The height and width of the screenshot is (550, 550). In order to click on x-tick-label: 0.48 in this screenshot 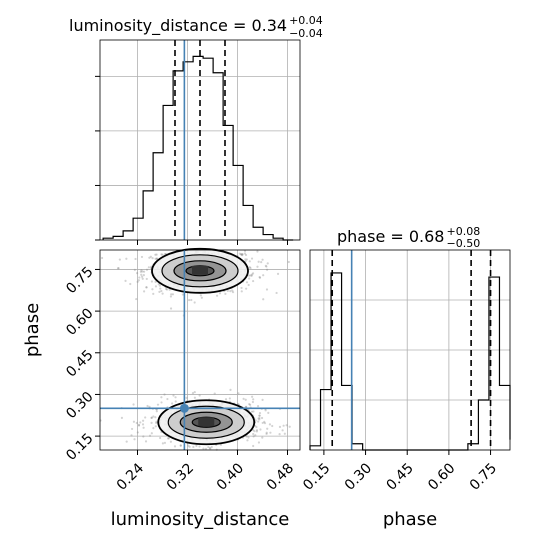, I will do `click(280, 476)`.